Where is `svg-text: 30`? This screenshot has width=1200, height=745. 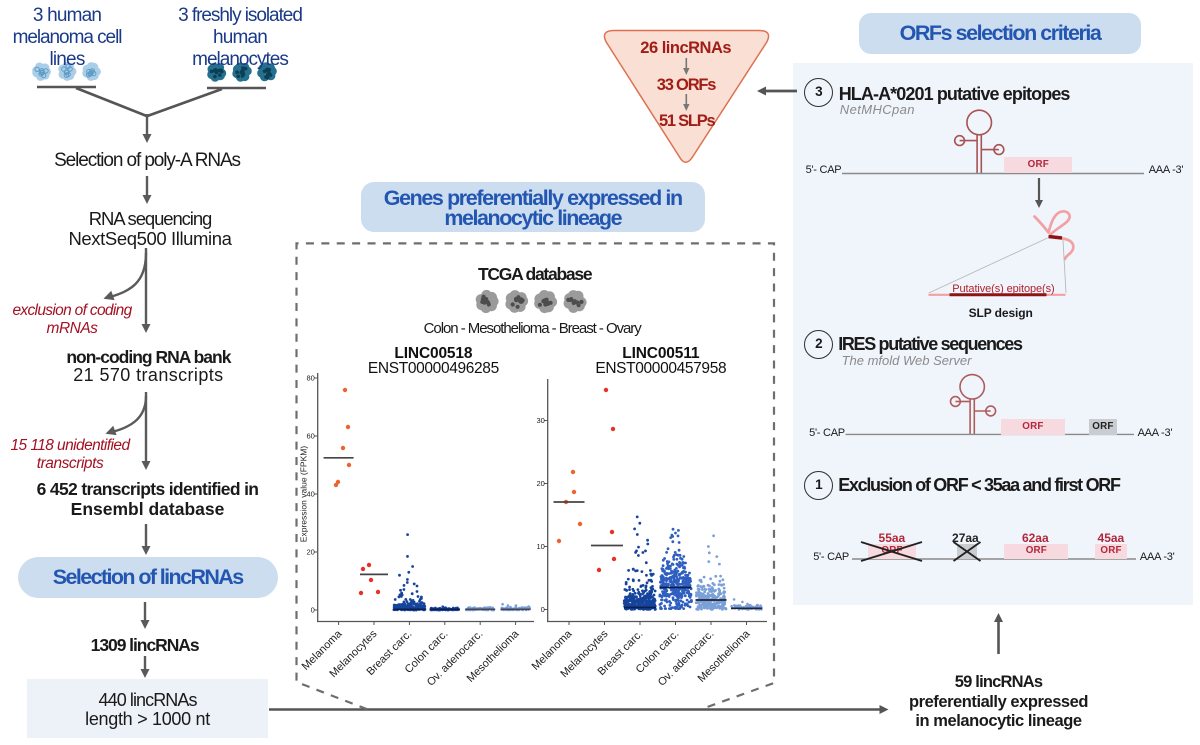
svg-text: 30 is located at coordinates (540, 420).